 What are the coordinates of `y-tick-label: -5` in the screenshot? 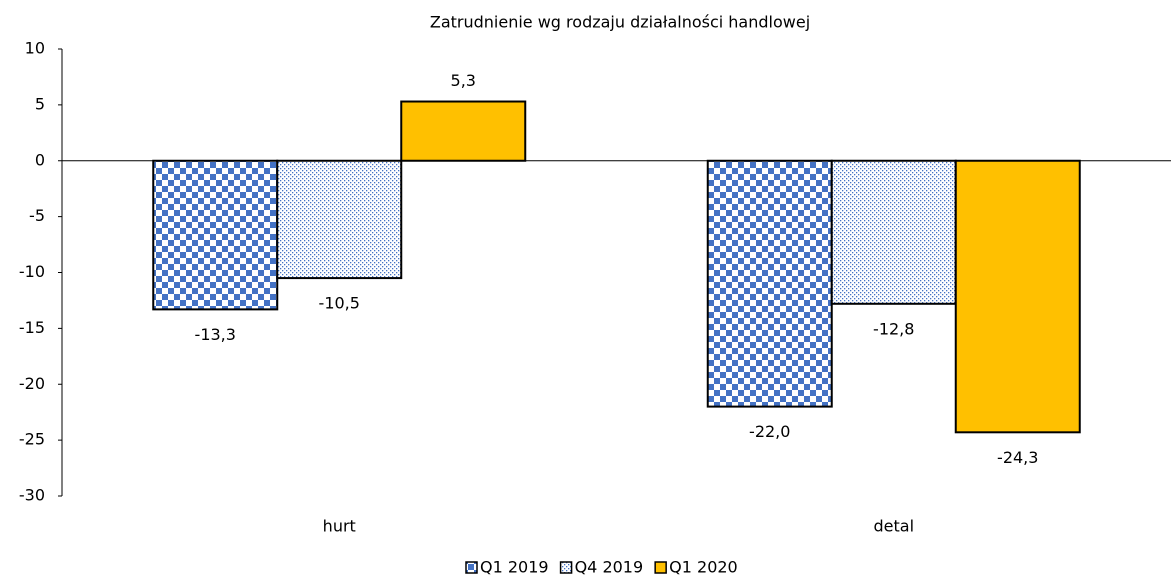 It's located at (37, 215).